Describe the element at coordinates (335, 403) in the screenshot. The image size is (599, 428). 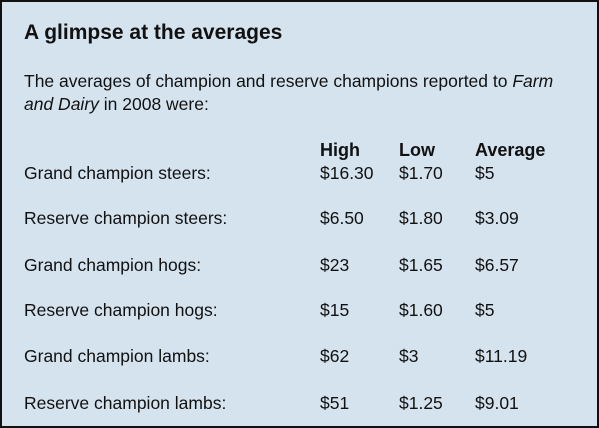
I see `row-high: $51` at that location.